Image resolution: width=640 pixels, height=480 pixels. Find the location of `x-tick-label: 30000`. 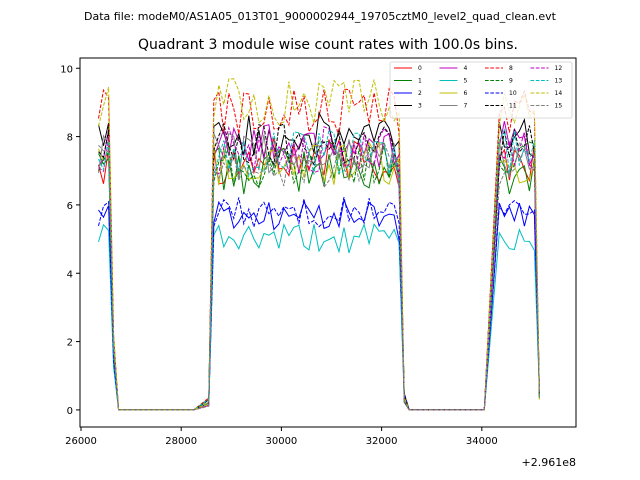

x-tick-label: 30000 is located at coordinates (281, 441).